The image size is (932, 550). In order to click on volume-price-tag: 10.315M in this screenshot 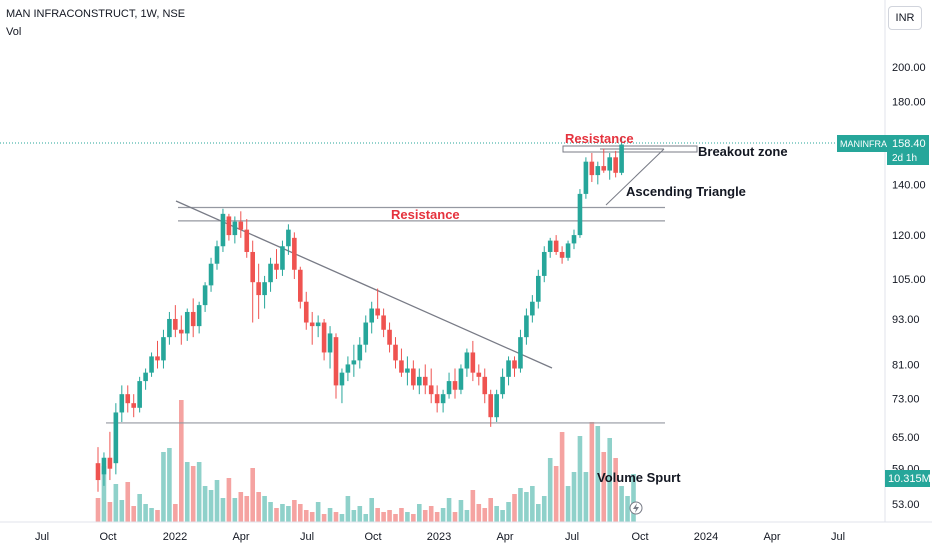, I will do `click(908, 478)`.